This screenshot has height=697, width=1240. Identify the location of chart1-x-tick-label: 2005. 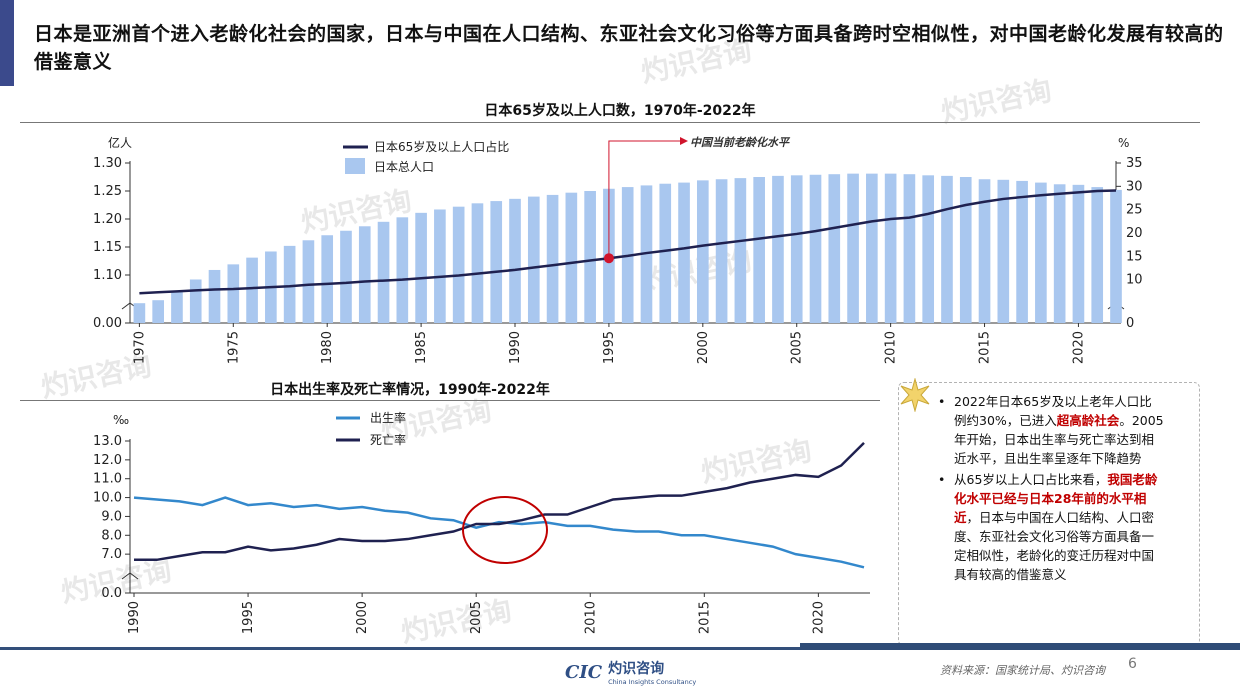
(797, 347).